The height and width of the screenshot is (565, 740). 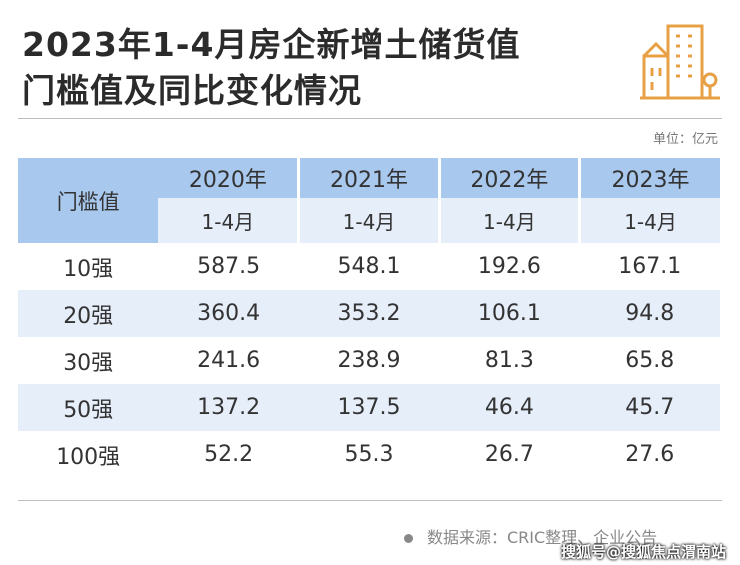 I want to click on table-row: 50强 137.2 137.5 46.4 45.7, so click(x=369, y=407).